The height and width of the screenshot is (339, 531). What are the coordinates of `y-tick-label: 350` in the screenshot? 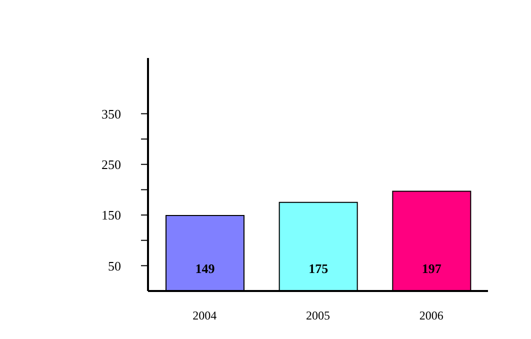 It's located at (111, 114).